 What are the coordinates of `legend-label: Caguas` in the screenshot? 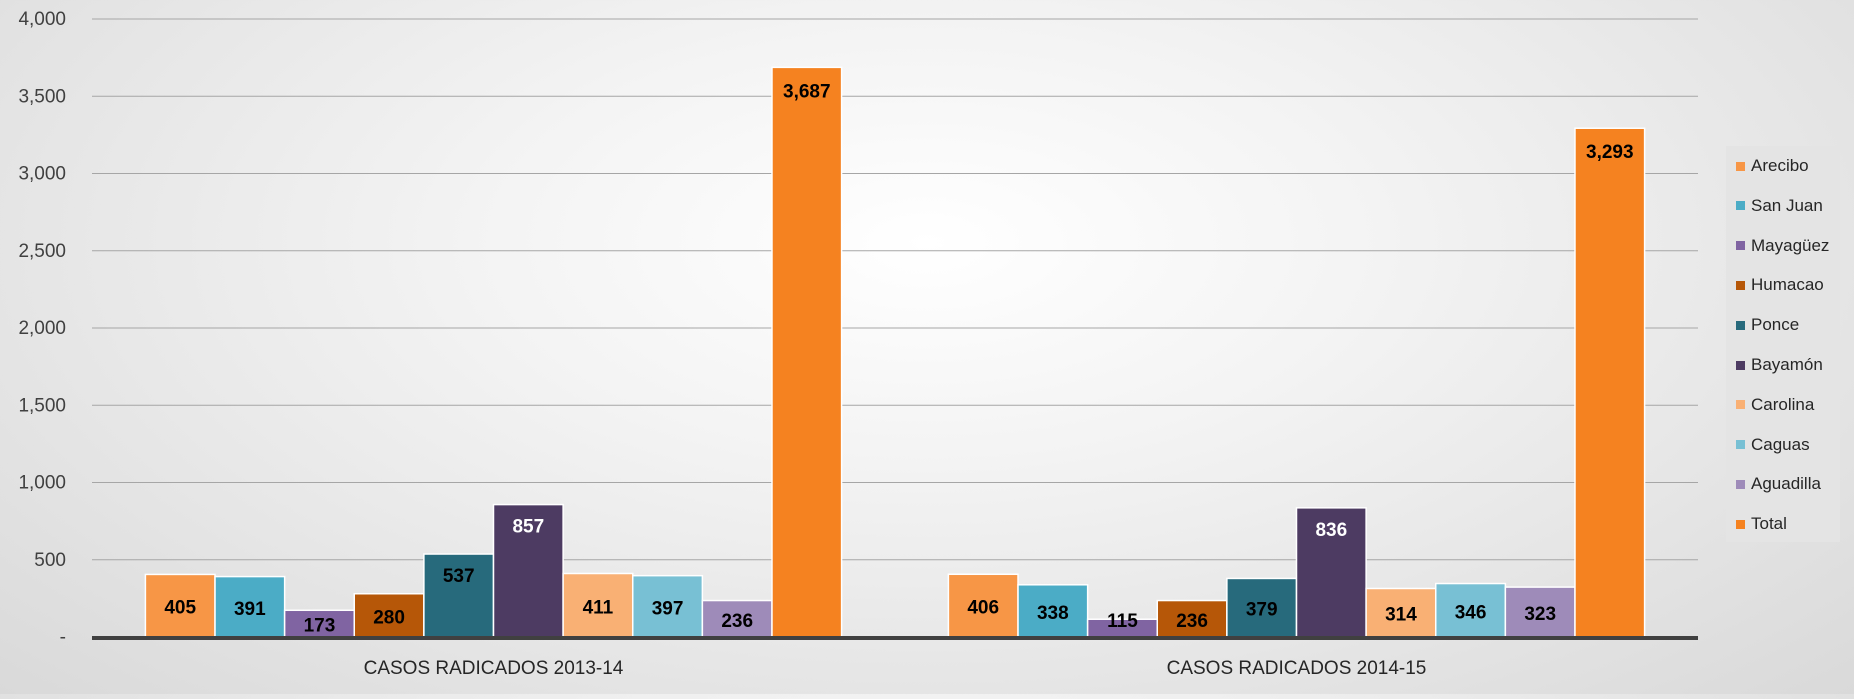 It's located at (1780, 444).